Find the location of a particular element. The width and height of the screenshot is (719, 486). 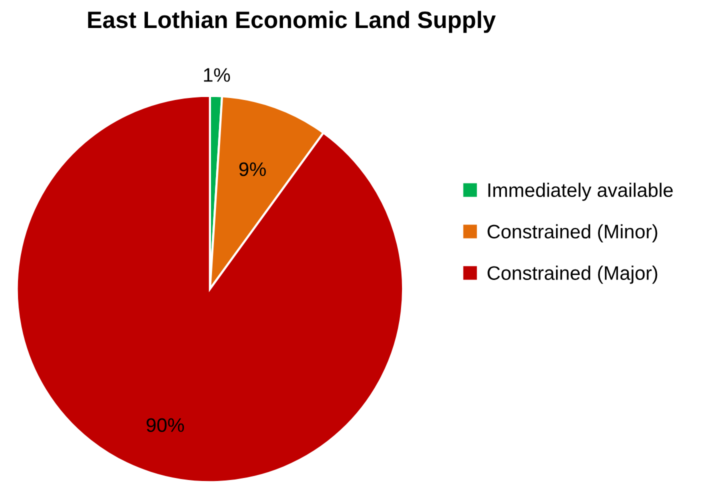

data-label: 9% is located at coordinates (252, 169).